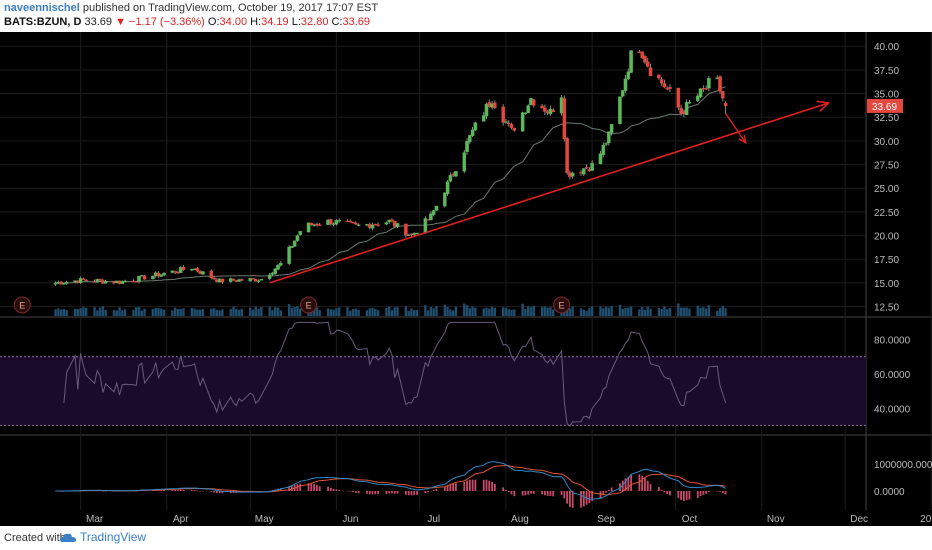 Image resolution: width=932 pixels, height=550 pixels. What do you see at coordinates (390, 307) in the screenshot?
I see `volume-bars` at bounding box center [390, 307].